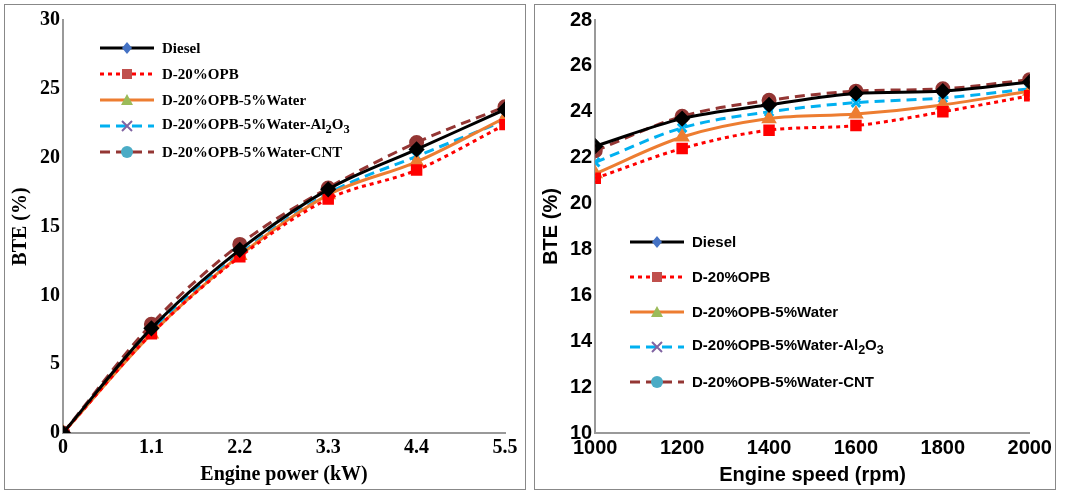 Image resolution: width=1068 pixels, height=494 pixels. I want to click on y-tick-label: 30, so click(50, 18).